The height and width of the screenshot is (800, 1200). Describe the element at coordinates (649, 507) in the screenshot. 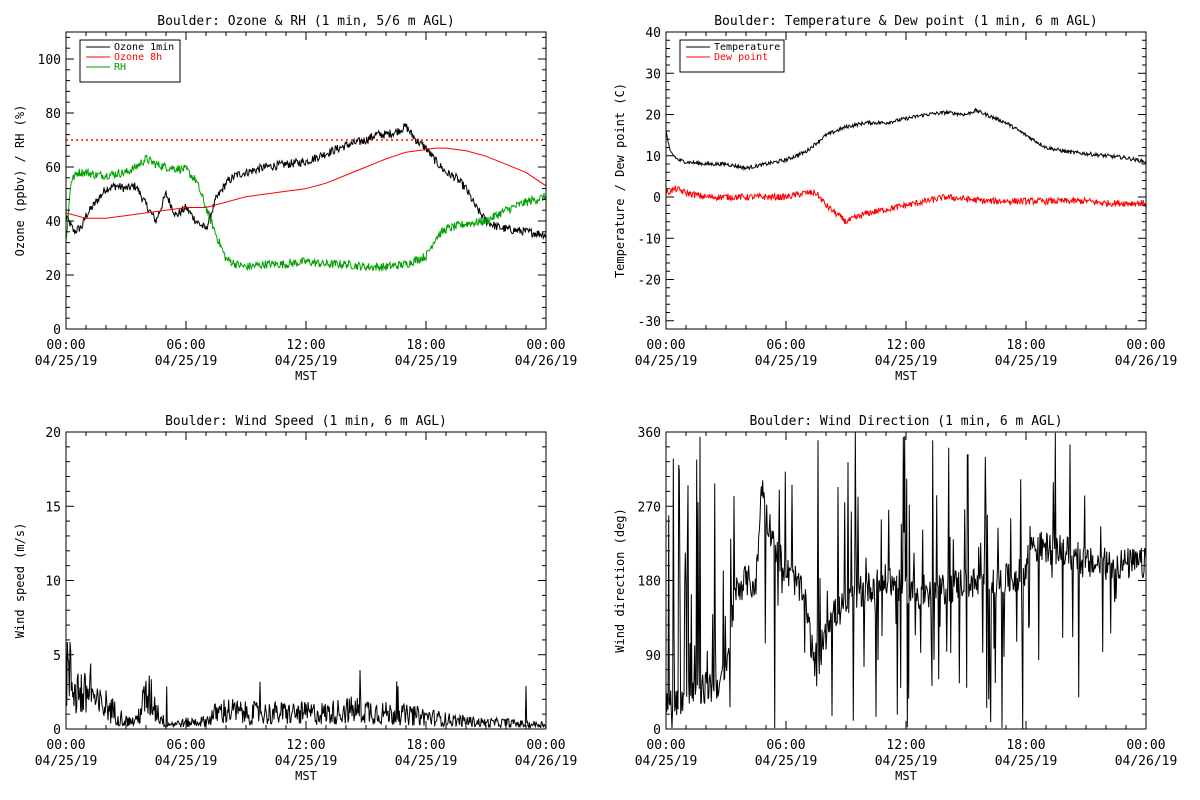

I see `y-tick-label: 270` at that location.